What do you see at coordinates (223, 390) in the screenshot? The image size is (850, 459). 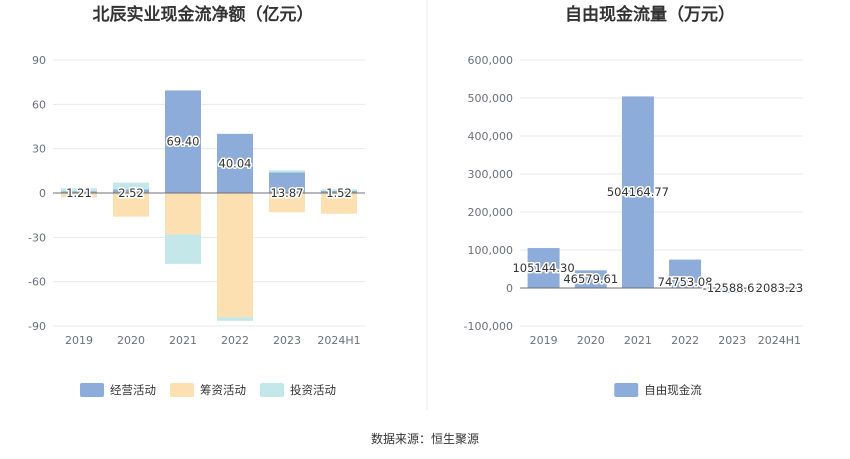 I see `chart1-legend-label-2: 筹资活动` at bounding box center [223, 390].